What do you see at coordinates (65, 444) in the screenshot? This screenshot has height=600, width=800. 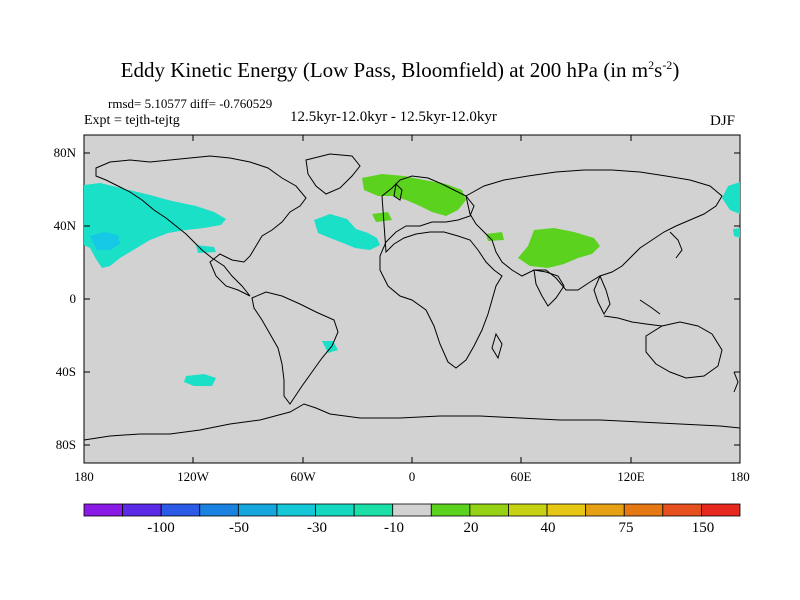 I see `lat-label-80s: 80S` at bounding box center [65, 444].